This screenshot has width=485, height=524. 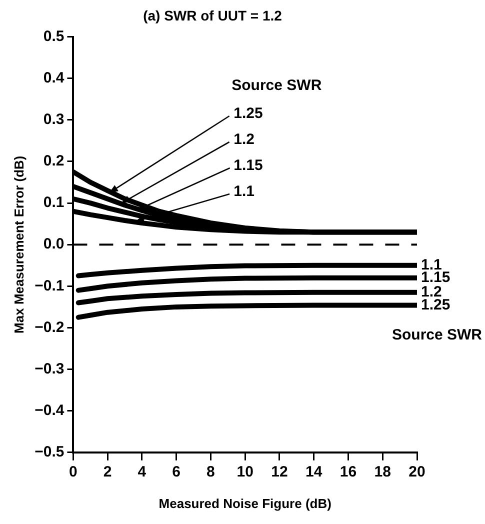 I want to click on x-tick-label: 2, so click(x=107, y=472).